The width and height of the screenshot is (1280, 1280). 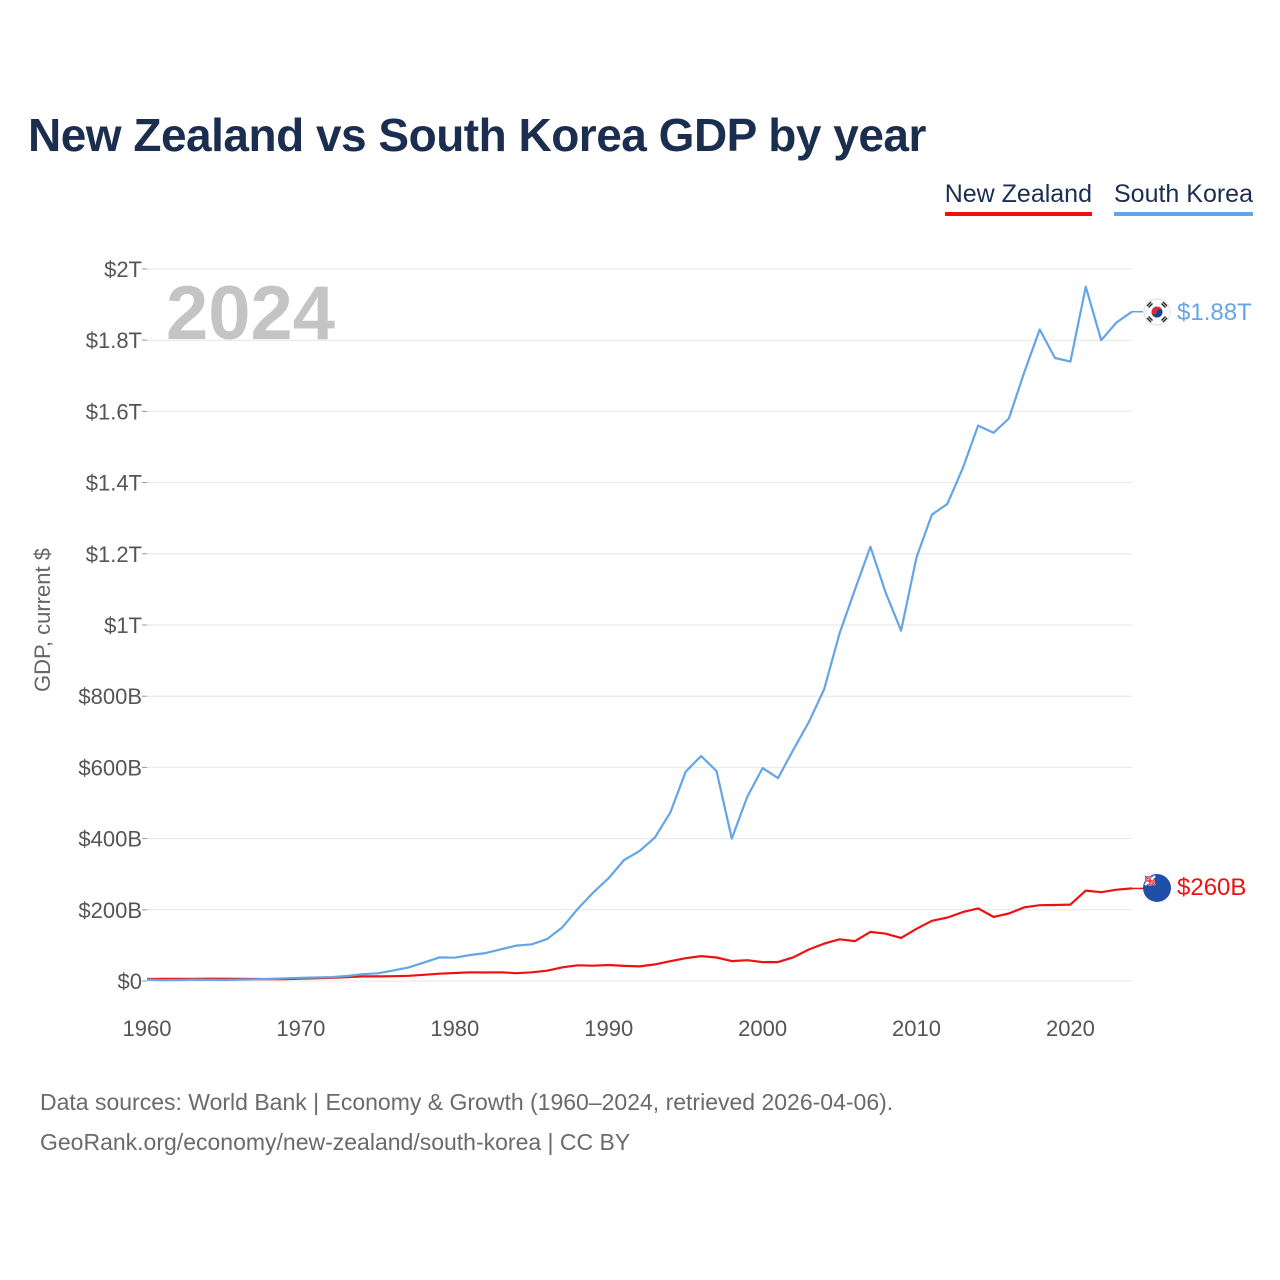 What do you see at coordinates (1098, 198) in the screenshot?
I see `legend: New Zealand South Korea` at bounding box center [1098, 198].